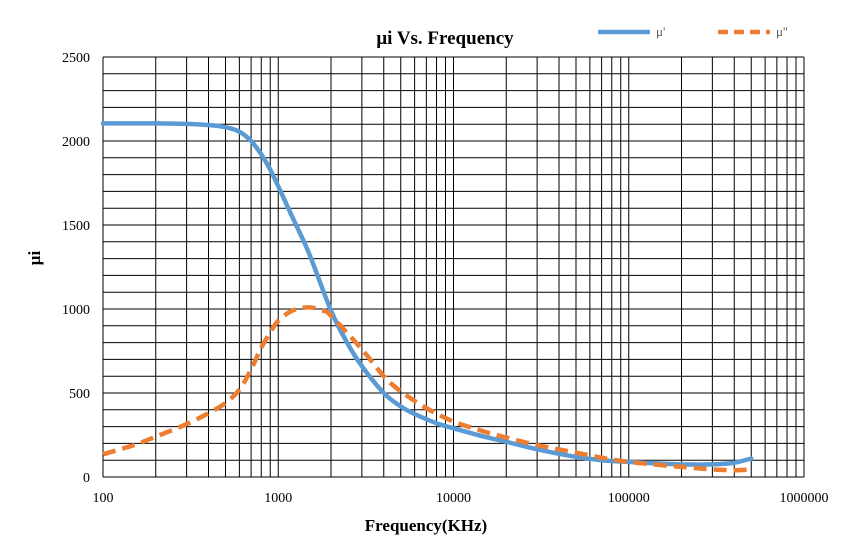 Image resolution: width=846 pixels, height=556 pixels. I want to click on y-tick-label: 2500, so click(76, 58).